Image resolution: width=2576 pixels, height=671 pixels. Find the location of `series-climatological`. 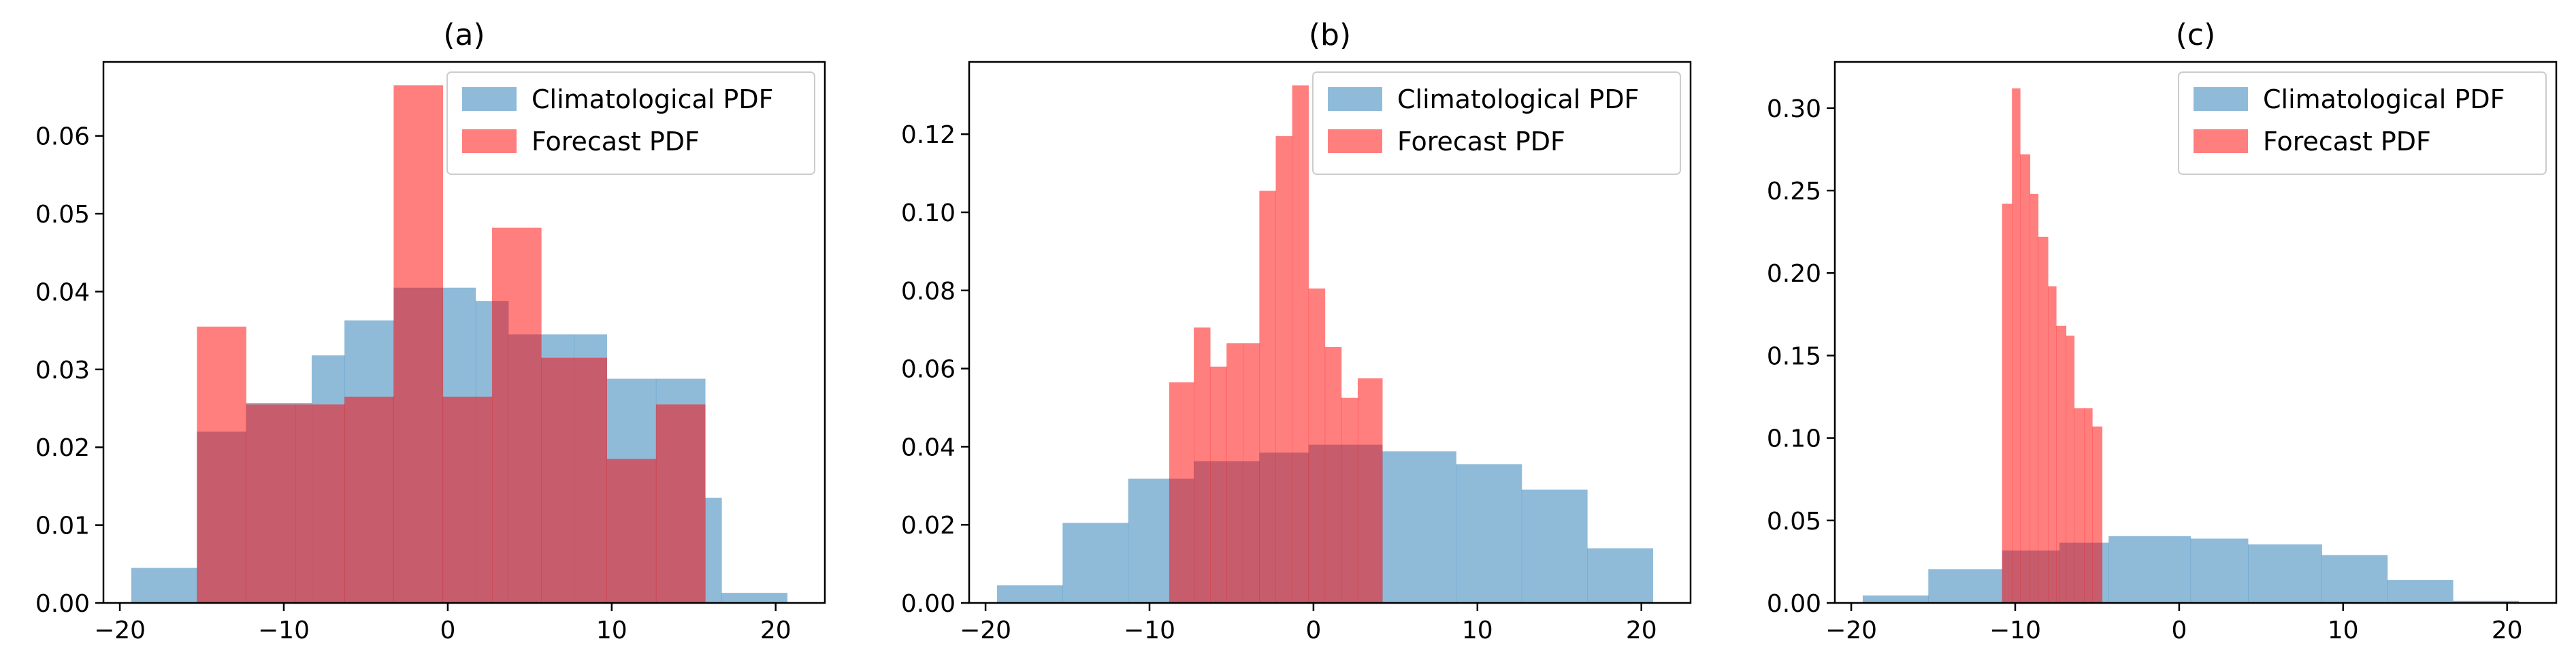

series-climatological is located at coordinates (2190, 569).